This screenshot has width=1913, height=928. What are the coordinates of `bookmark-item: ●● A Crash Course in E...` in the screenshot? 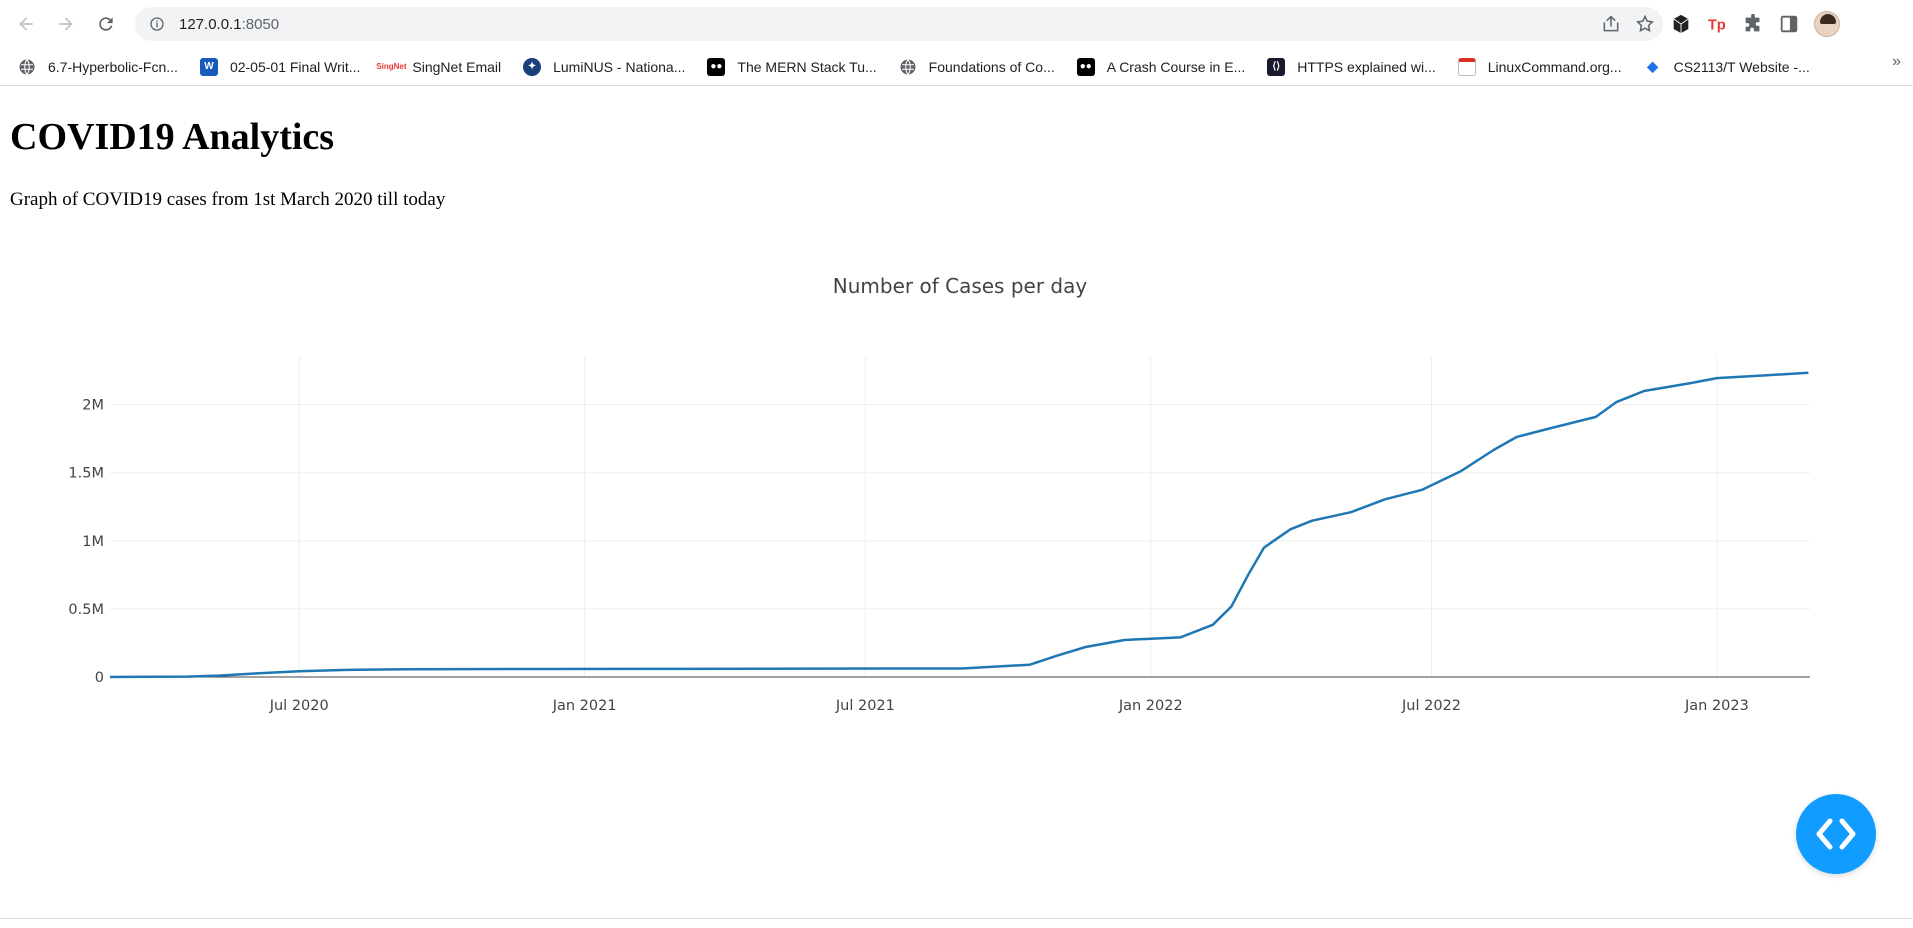 It's located at (1161, 67).